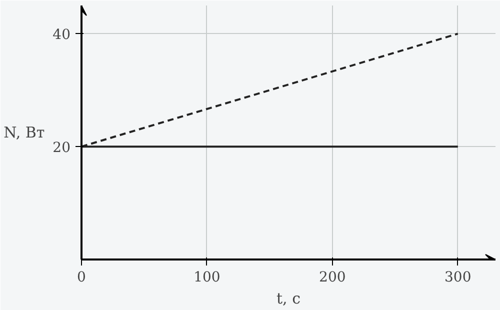  I want to click on y-tick-label: 20, so click(61, 148).